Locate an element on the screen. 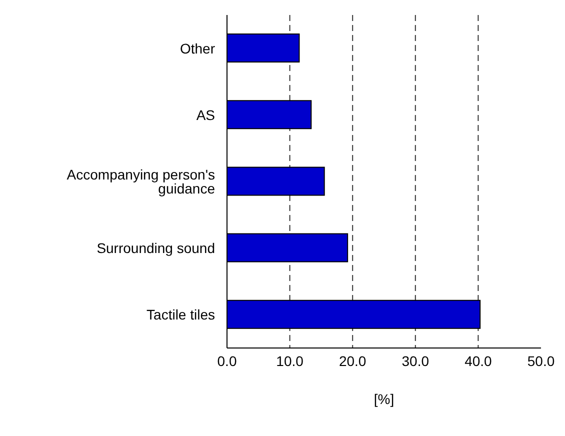 The image size is (565, 436). y-tick-label: Other is located at coordinates (198, 48).